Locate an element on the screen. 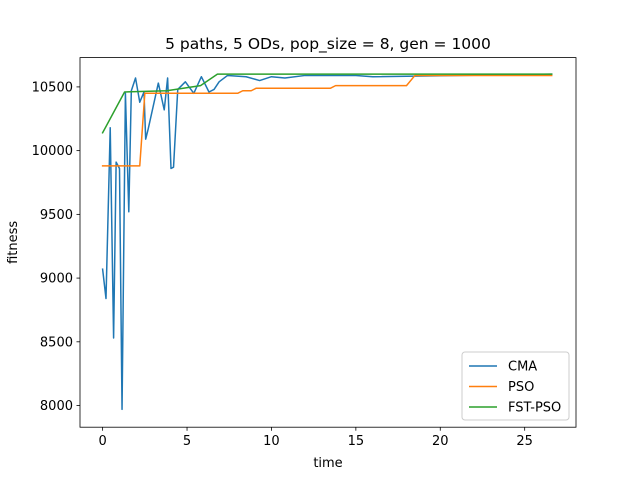  x-axis-label: time is located at coordinates (327, 463).